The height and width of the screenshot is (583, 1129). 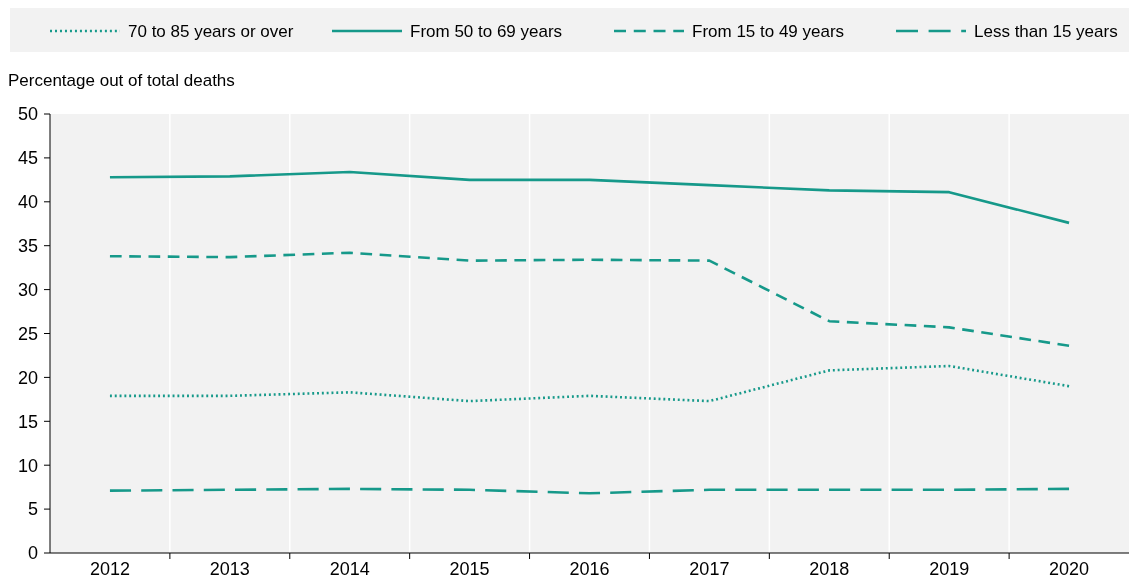 What do you see at coordinates (27, 114) in the screenshot?
I see `y-tick-label: 50` at bounding box center [27, 114].